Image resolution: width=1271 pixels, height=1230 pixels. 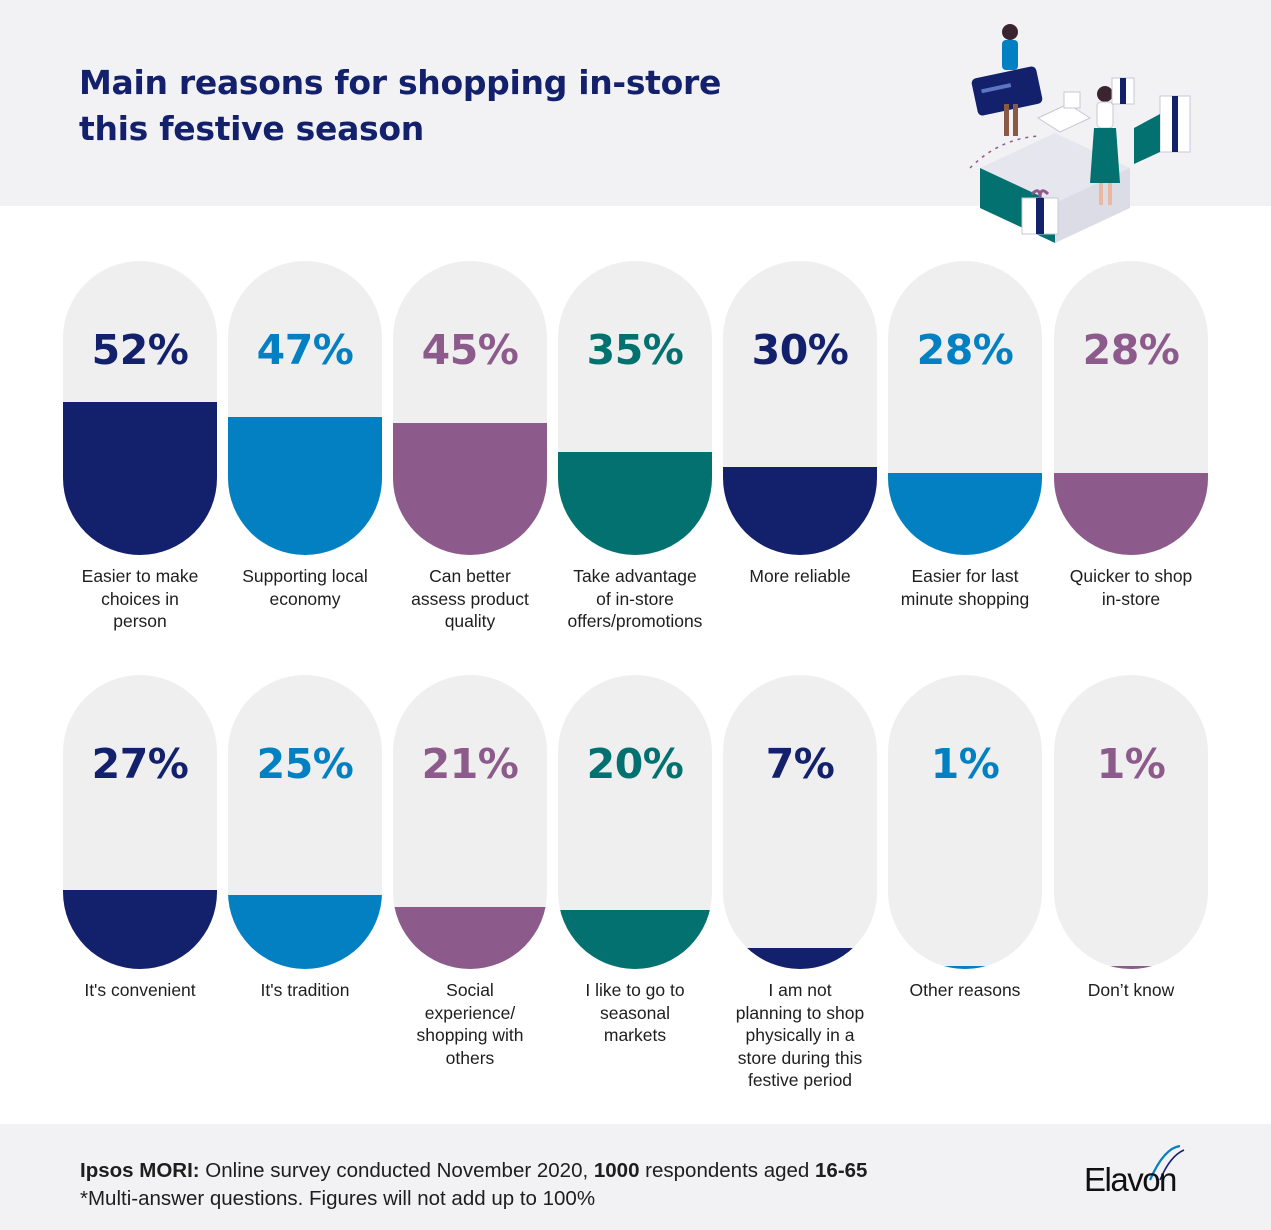 I want to click on category-label: Easier to make choices in person, so click(x=140, y=598).